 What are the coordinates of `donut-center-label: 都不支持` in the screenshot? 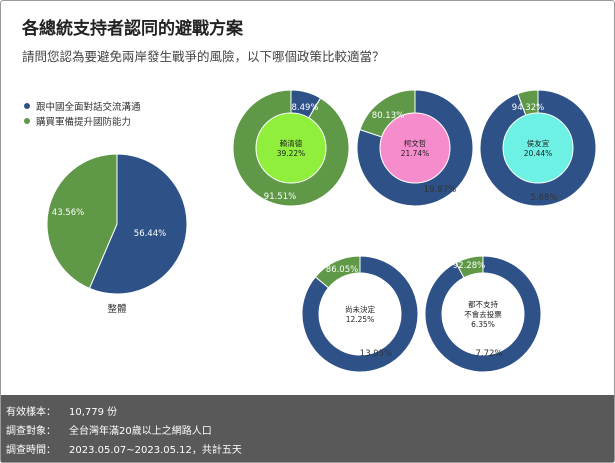 It's located at (483, 304).